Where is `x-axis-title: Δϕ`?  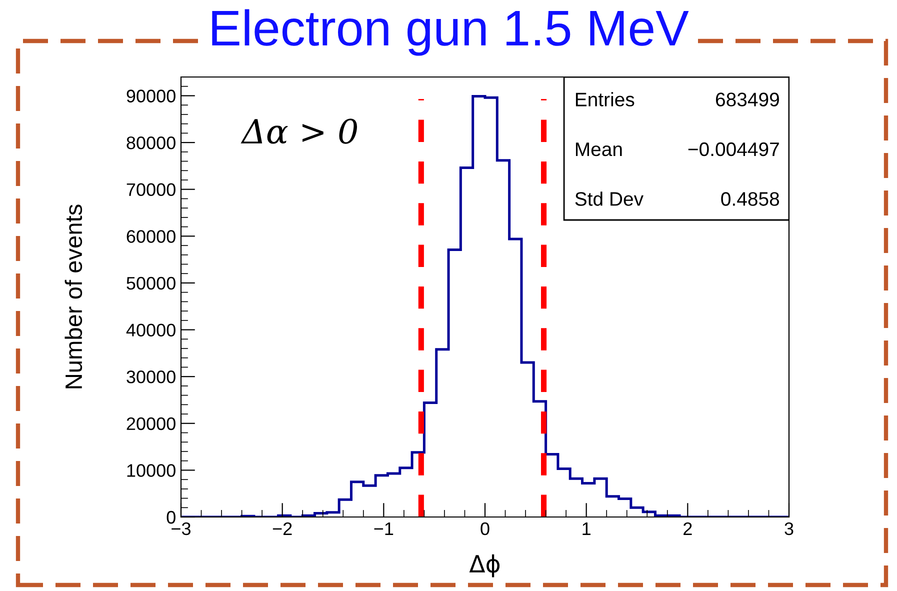
x-axis-title: Δϕ is located at coordinates (484, 566).